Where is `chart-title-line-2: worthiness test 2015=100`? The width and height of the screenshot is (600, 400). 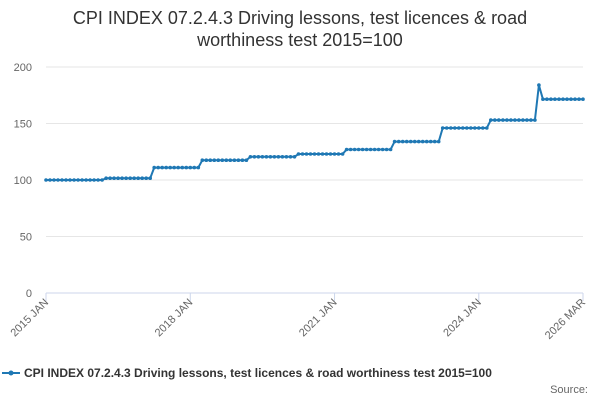
chart-title-line-2: worthiness test 2015=100 is located at coordinates (299, 40).